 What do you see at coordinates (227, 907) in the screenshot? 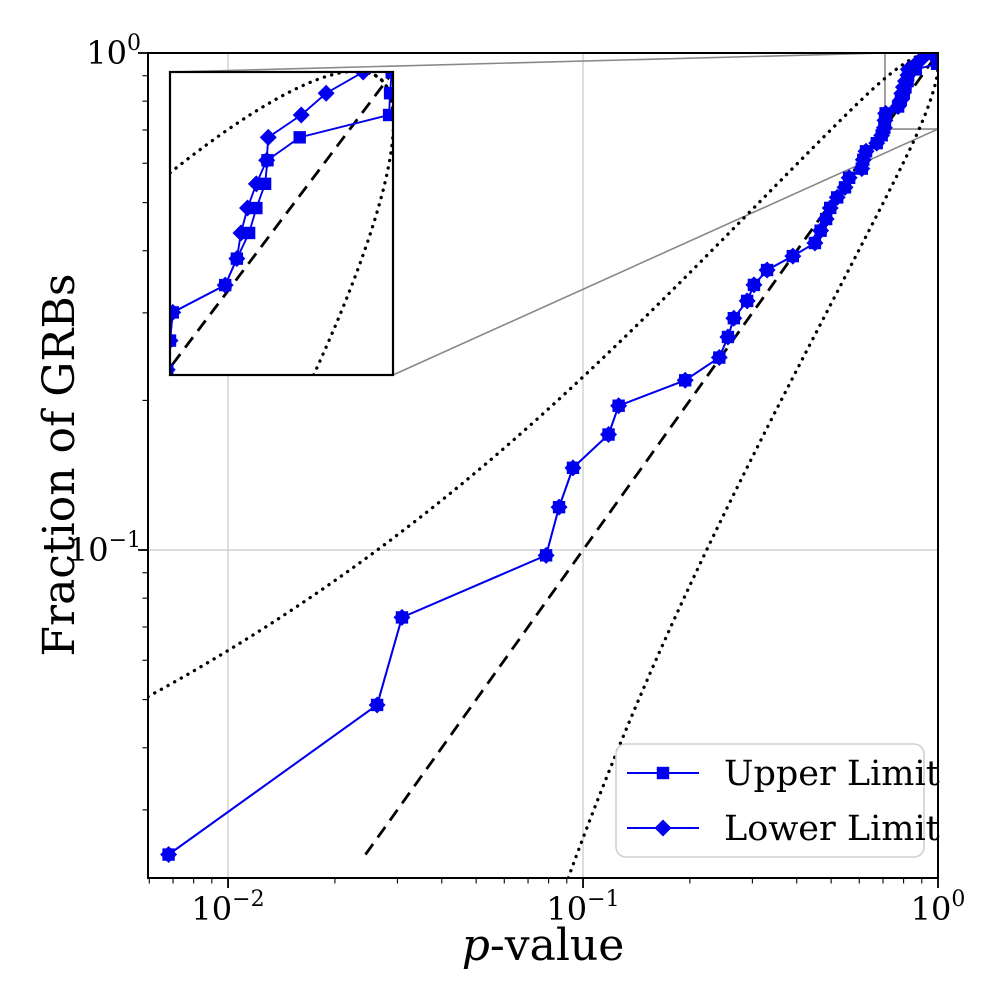
I see `x-tick-label-1e-2: 10⁻²` at bounding box center [227, 907].